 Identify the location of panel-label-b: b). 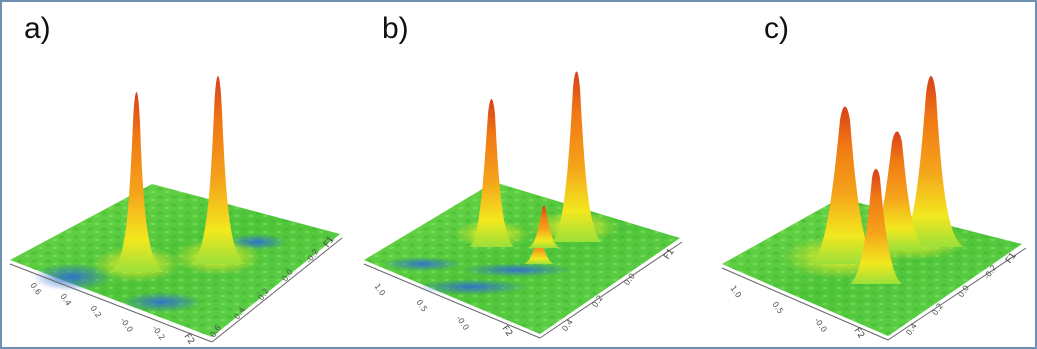
(395, 28).